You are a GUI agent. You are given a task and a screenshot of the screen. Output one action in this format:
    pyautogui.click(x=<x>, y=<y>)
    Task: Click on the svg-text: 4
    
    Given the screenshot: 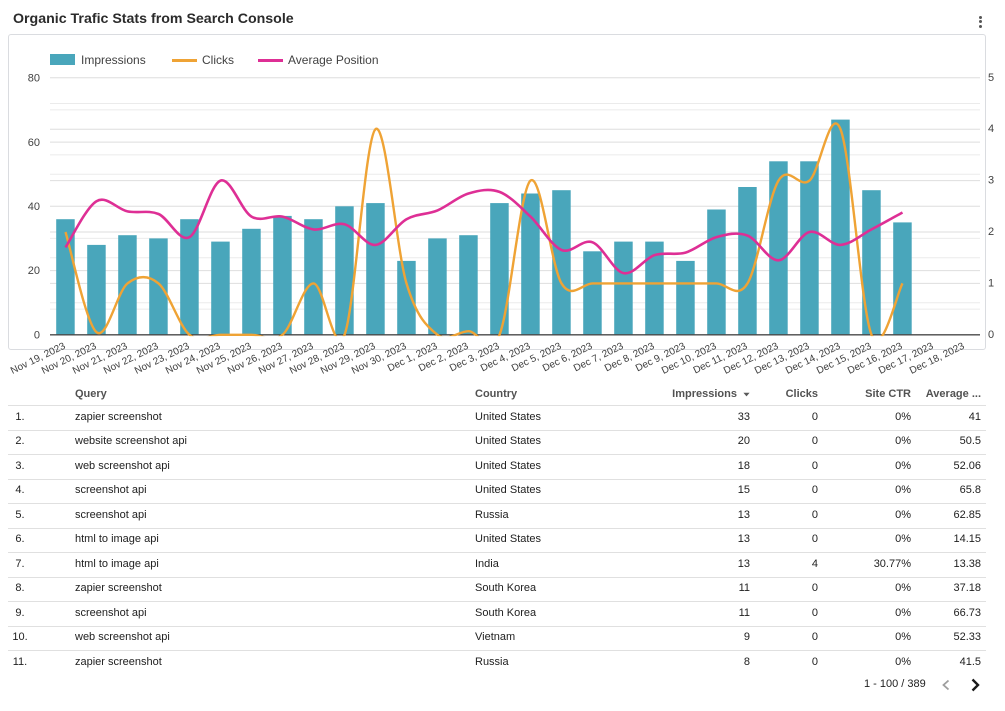 What is the action you would take?
    pyautogui.click(x=991, y=129)
    